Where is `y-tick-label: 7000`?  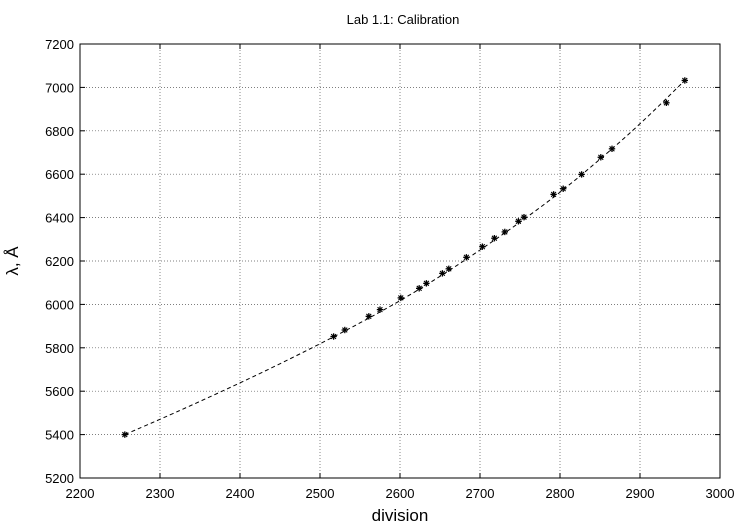 y-tick-label: 7000 is located at coordinates (59, 87).